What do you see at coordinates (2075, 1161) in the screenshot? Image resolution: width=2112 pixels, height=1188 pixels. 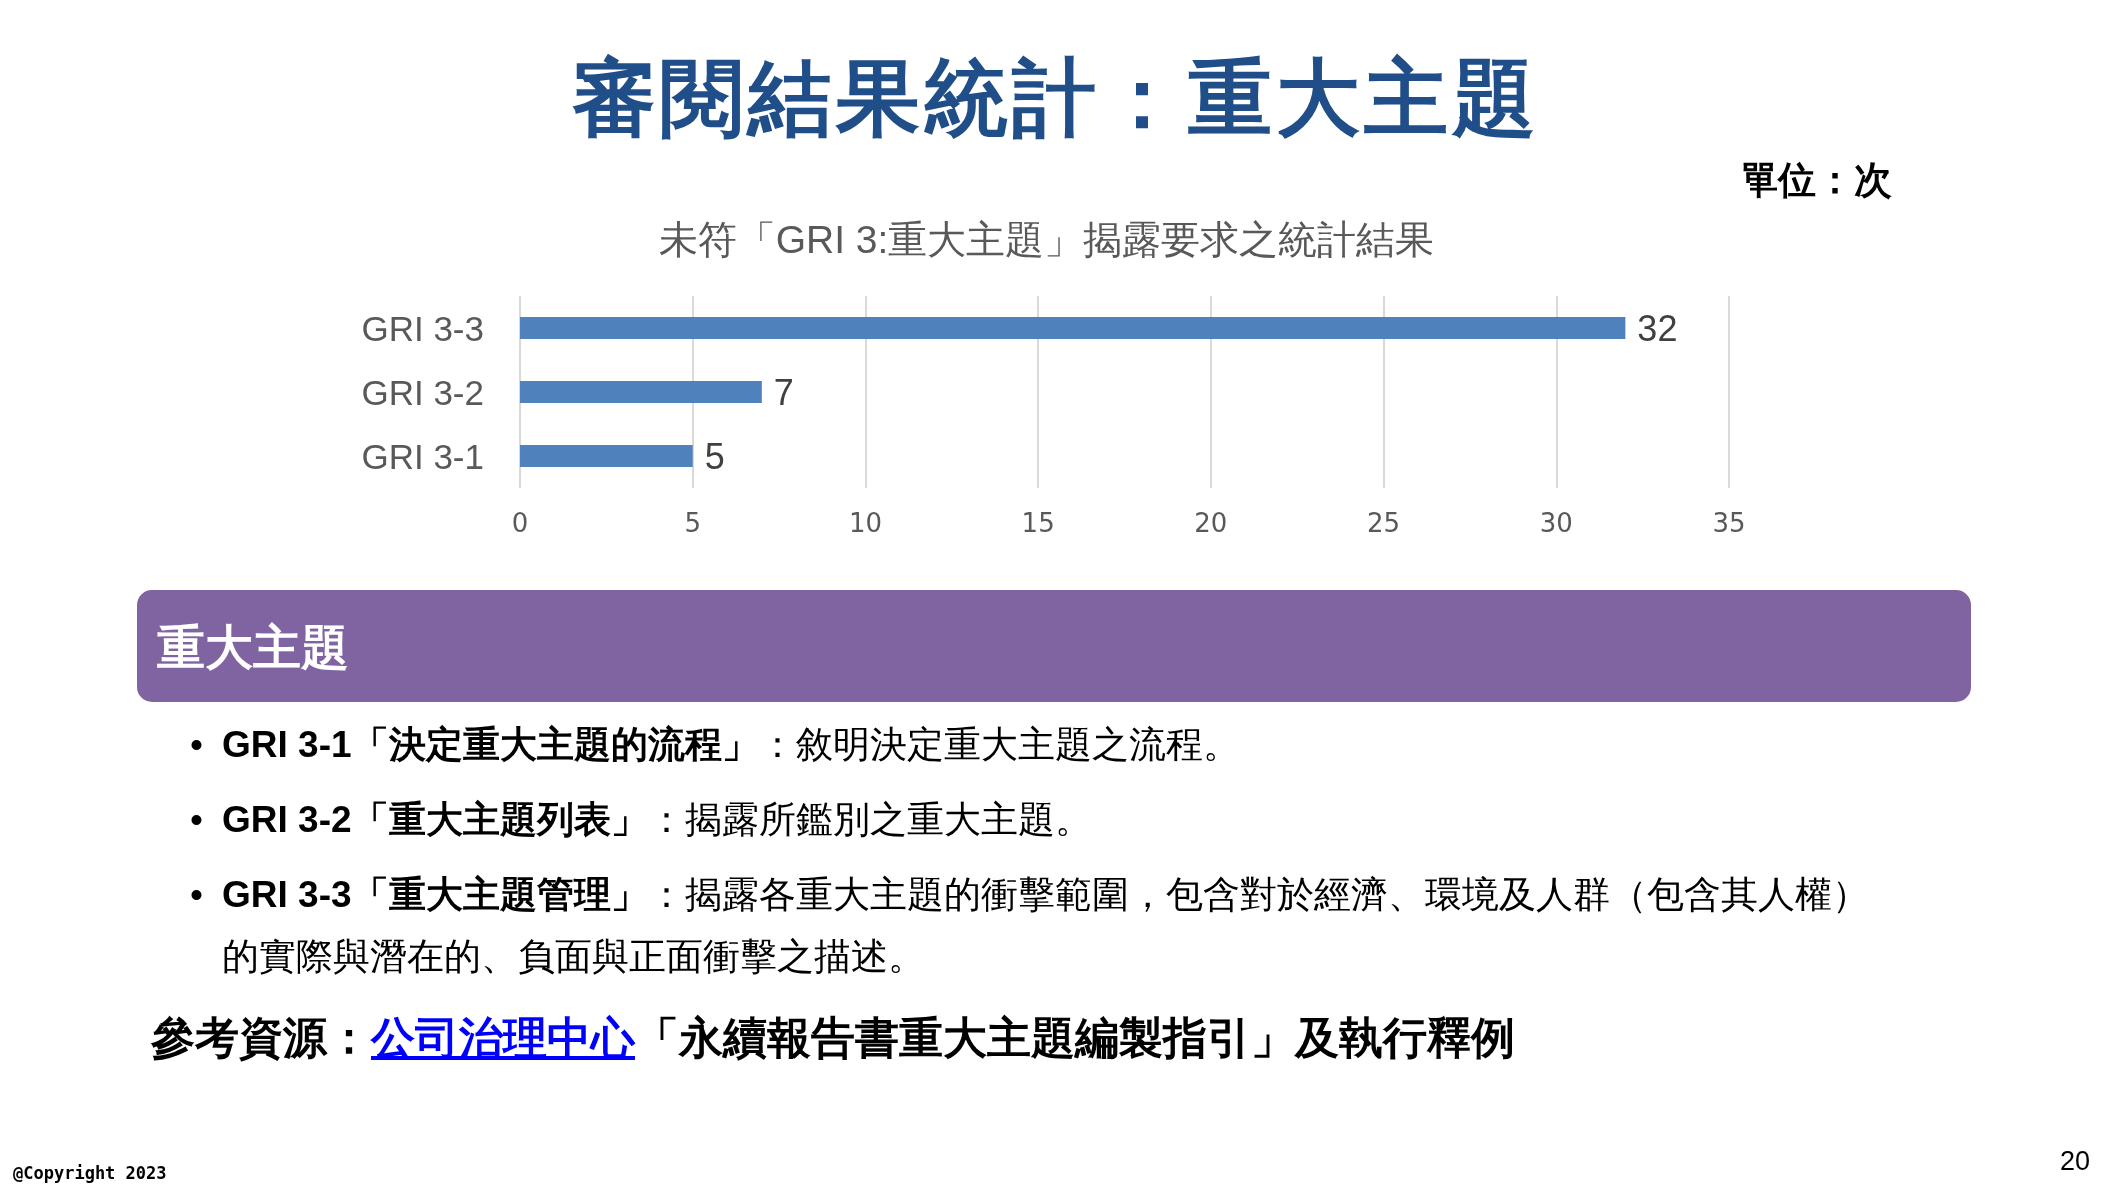 I see `text: 20` at bounding box center [2075, 1161].